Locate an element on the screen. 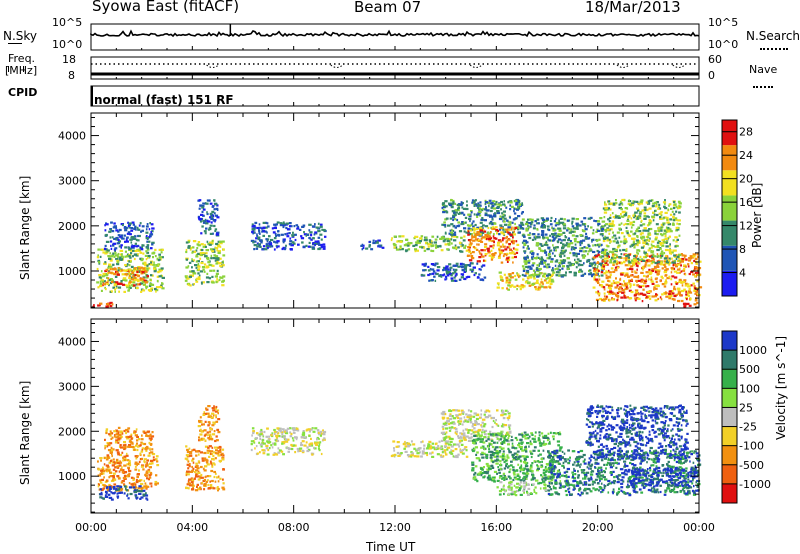  noise-tick-low-right: 10^0 is located at coordinates (723, 44).